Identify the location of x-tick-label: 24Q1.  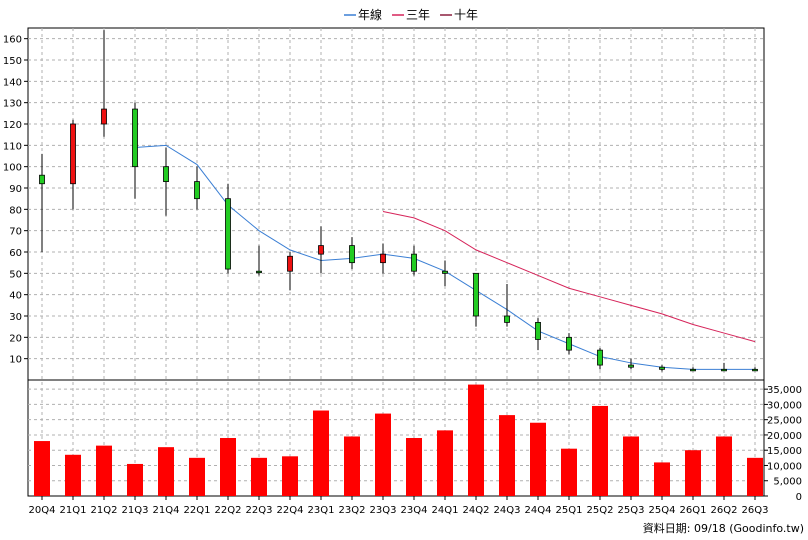
(445, 510).